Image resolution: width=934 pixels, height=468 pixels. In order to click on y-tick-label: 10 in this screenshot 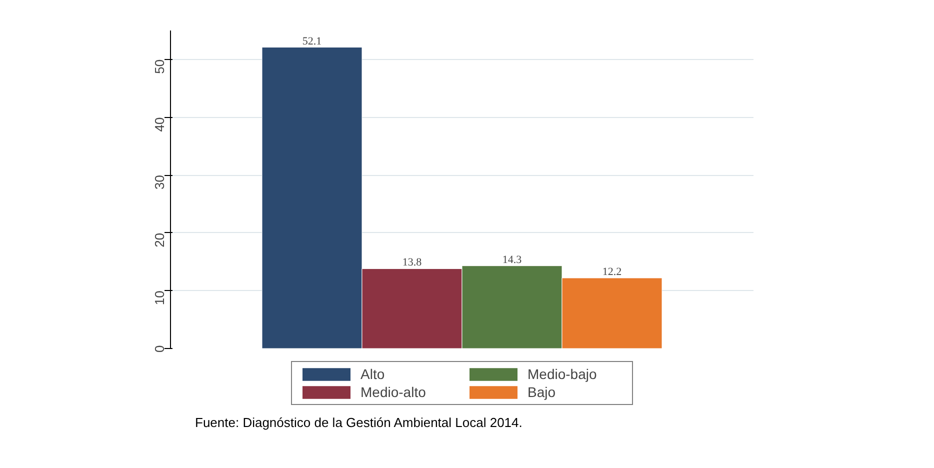, I will do `click(159, 298)`.